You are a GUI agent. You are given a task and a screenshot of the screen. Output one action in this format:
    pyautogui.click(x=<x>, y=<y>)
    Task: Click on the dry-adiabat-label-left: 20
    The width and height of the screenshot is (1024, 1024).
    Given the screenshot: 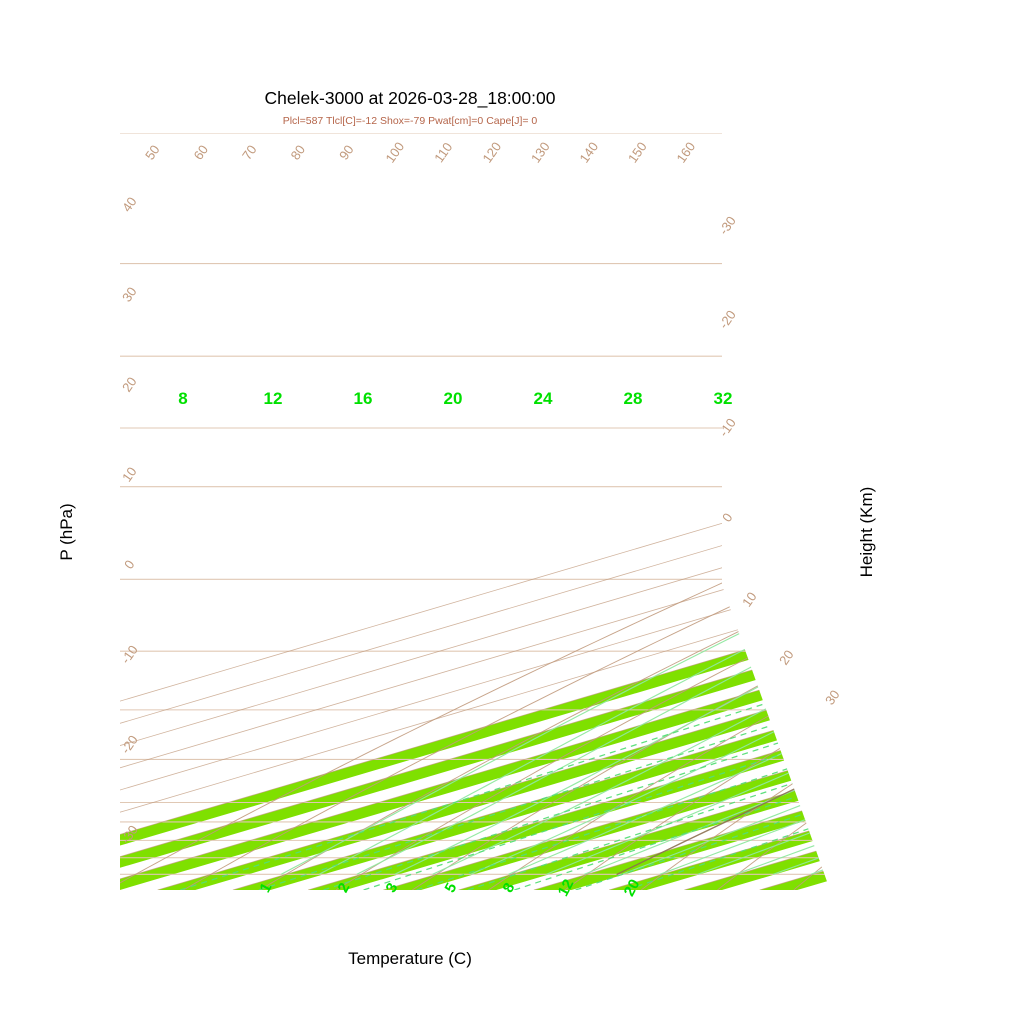 What is the action you would take?
    pyautogui.click(x=129, y=384)
    